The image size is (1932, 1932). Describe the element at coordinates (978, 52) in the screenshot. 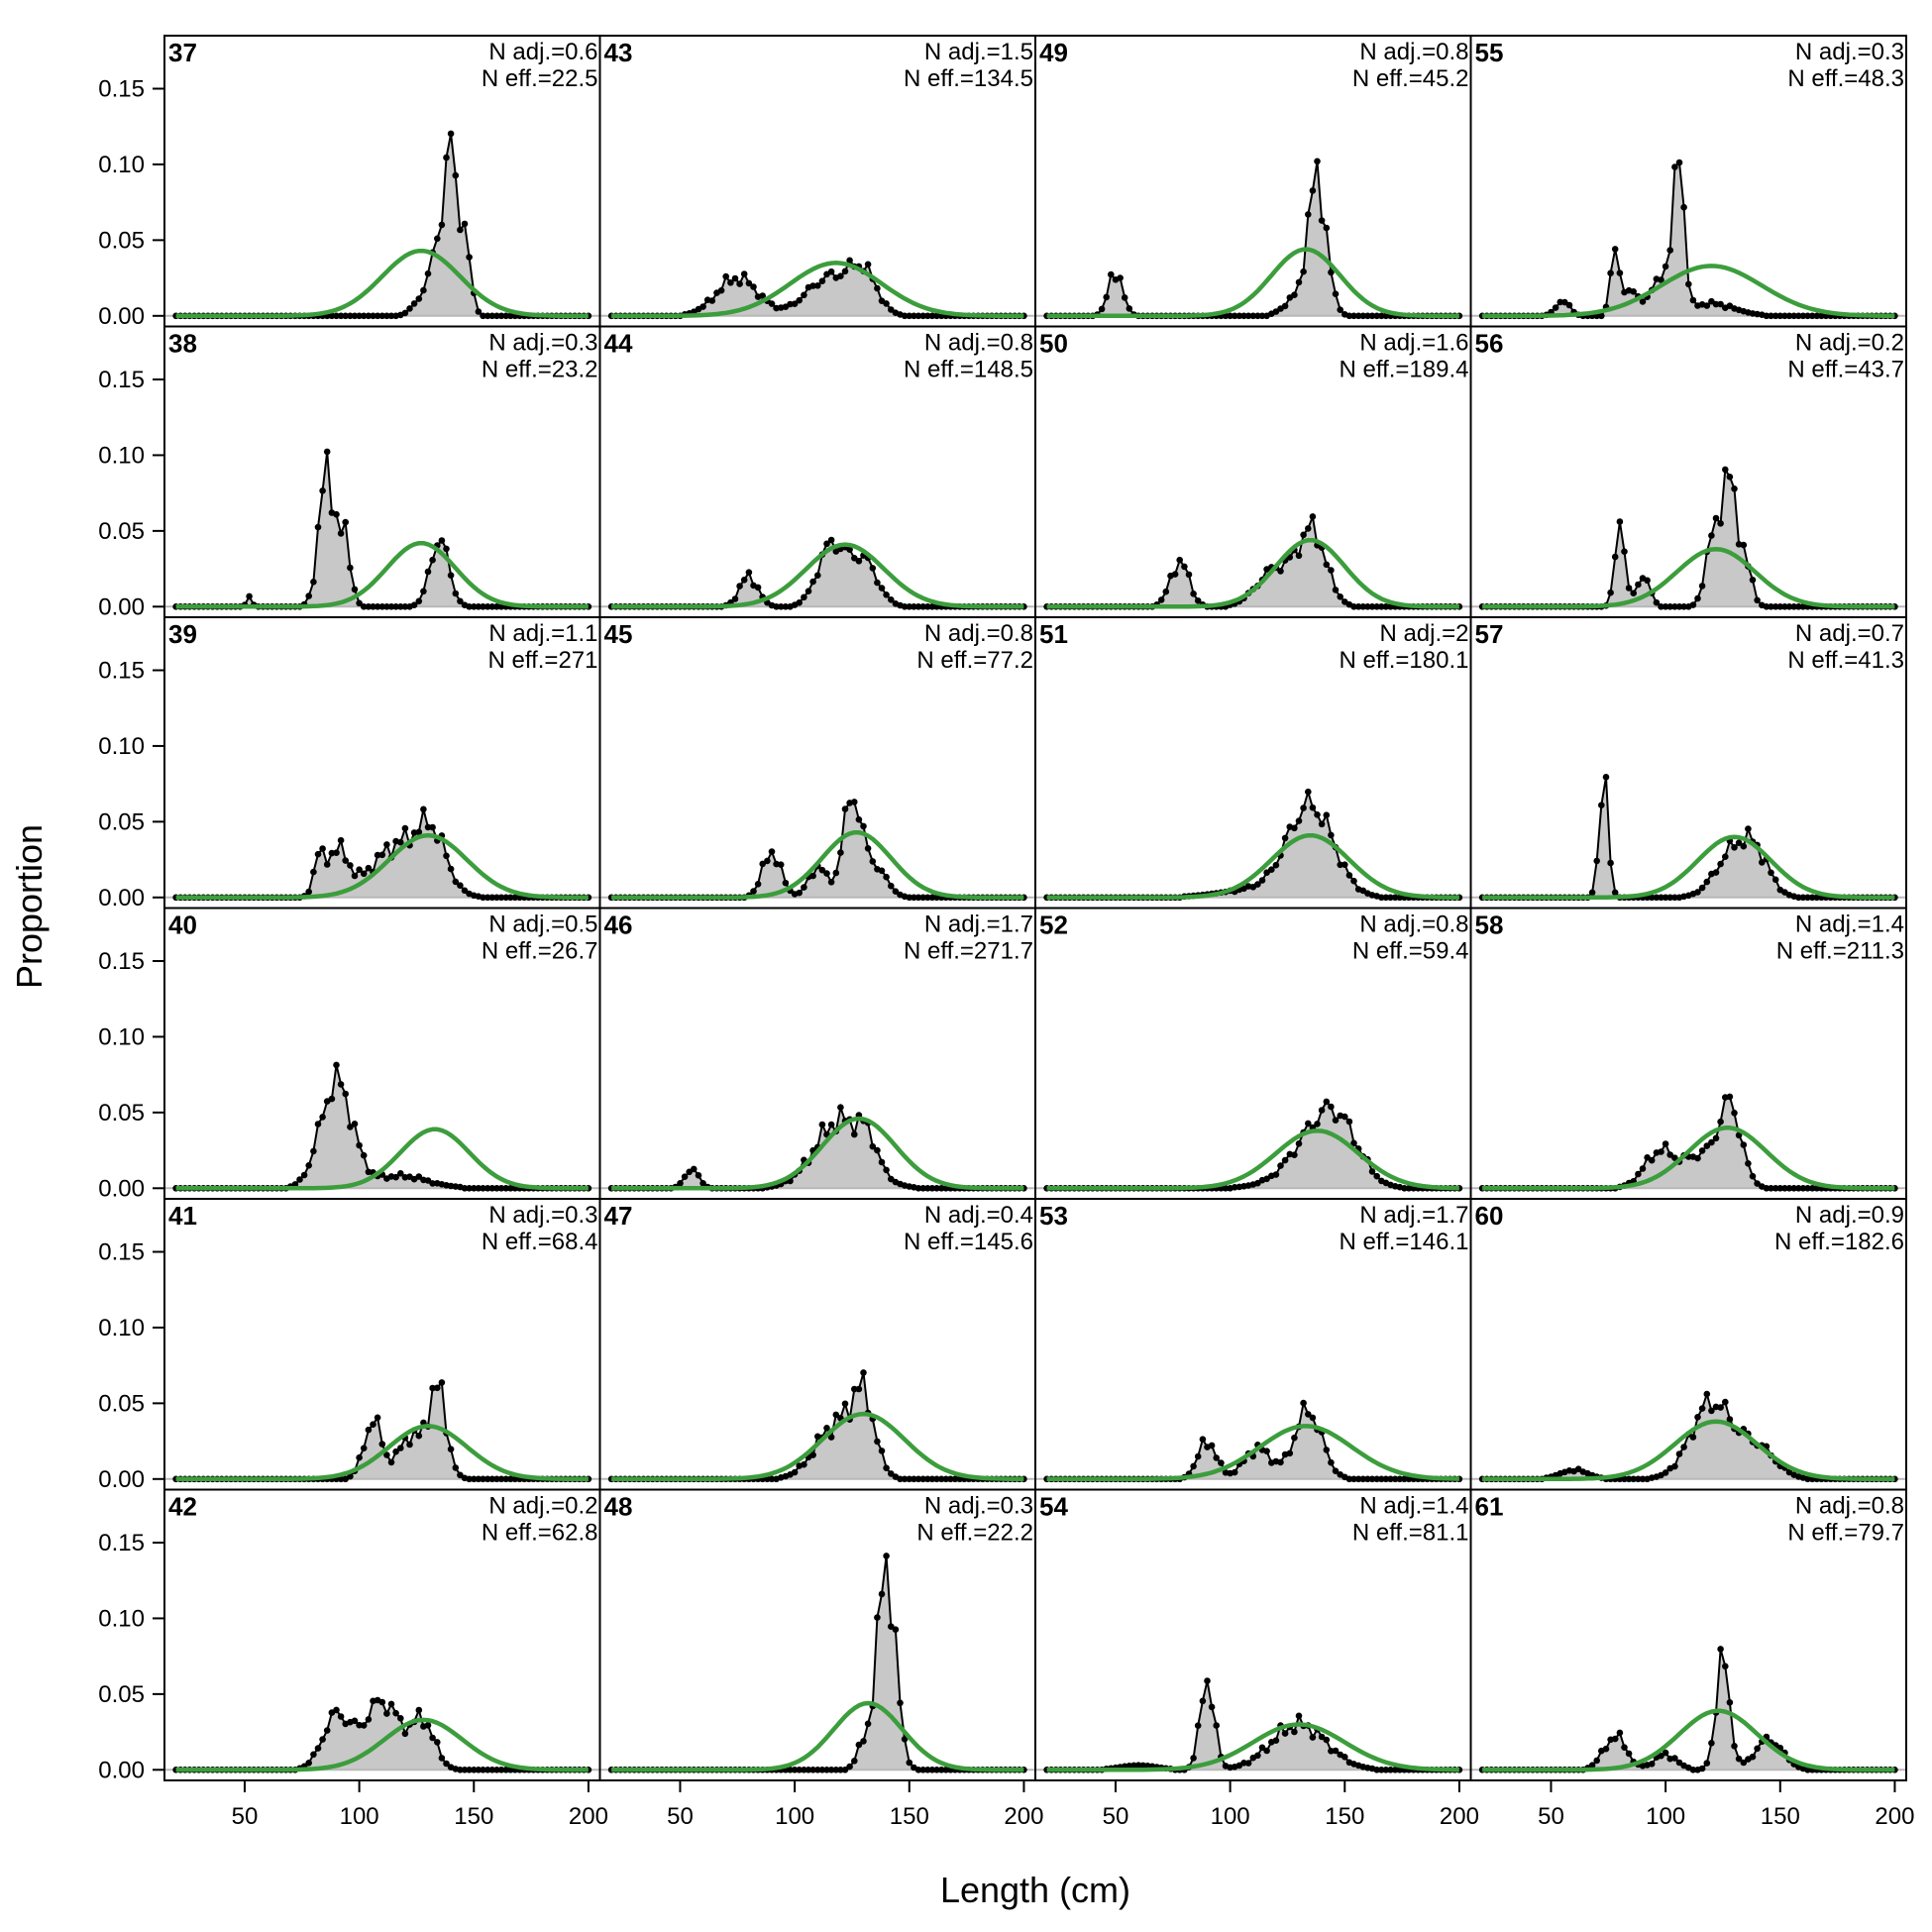

I see `n-adj-label: N adj.=1.5` at that location.